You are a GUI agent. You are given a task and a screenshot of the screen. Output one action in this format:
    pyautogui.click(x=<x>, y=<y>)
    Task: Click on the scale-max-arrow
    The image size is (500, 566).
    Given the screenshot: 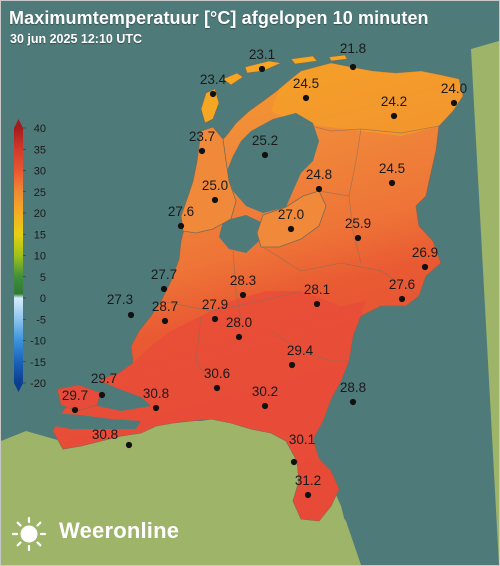 What is the action you would take?
    pyautogui.click(x=18, y=123)
    